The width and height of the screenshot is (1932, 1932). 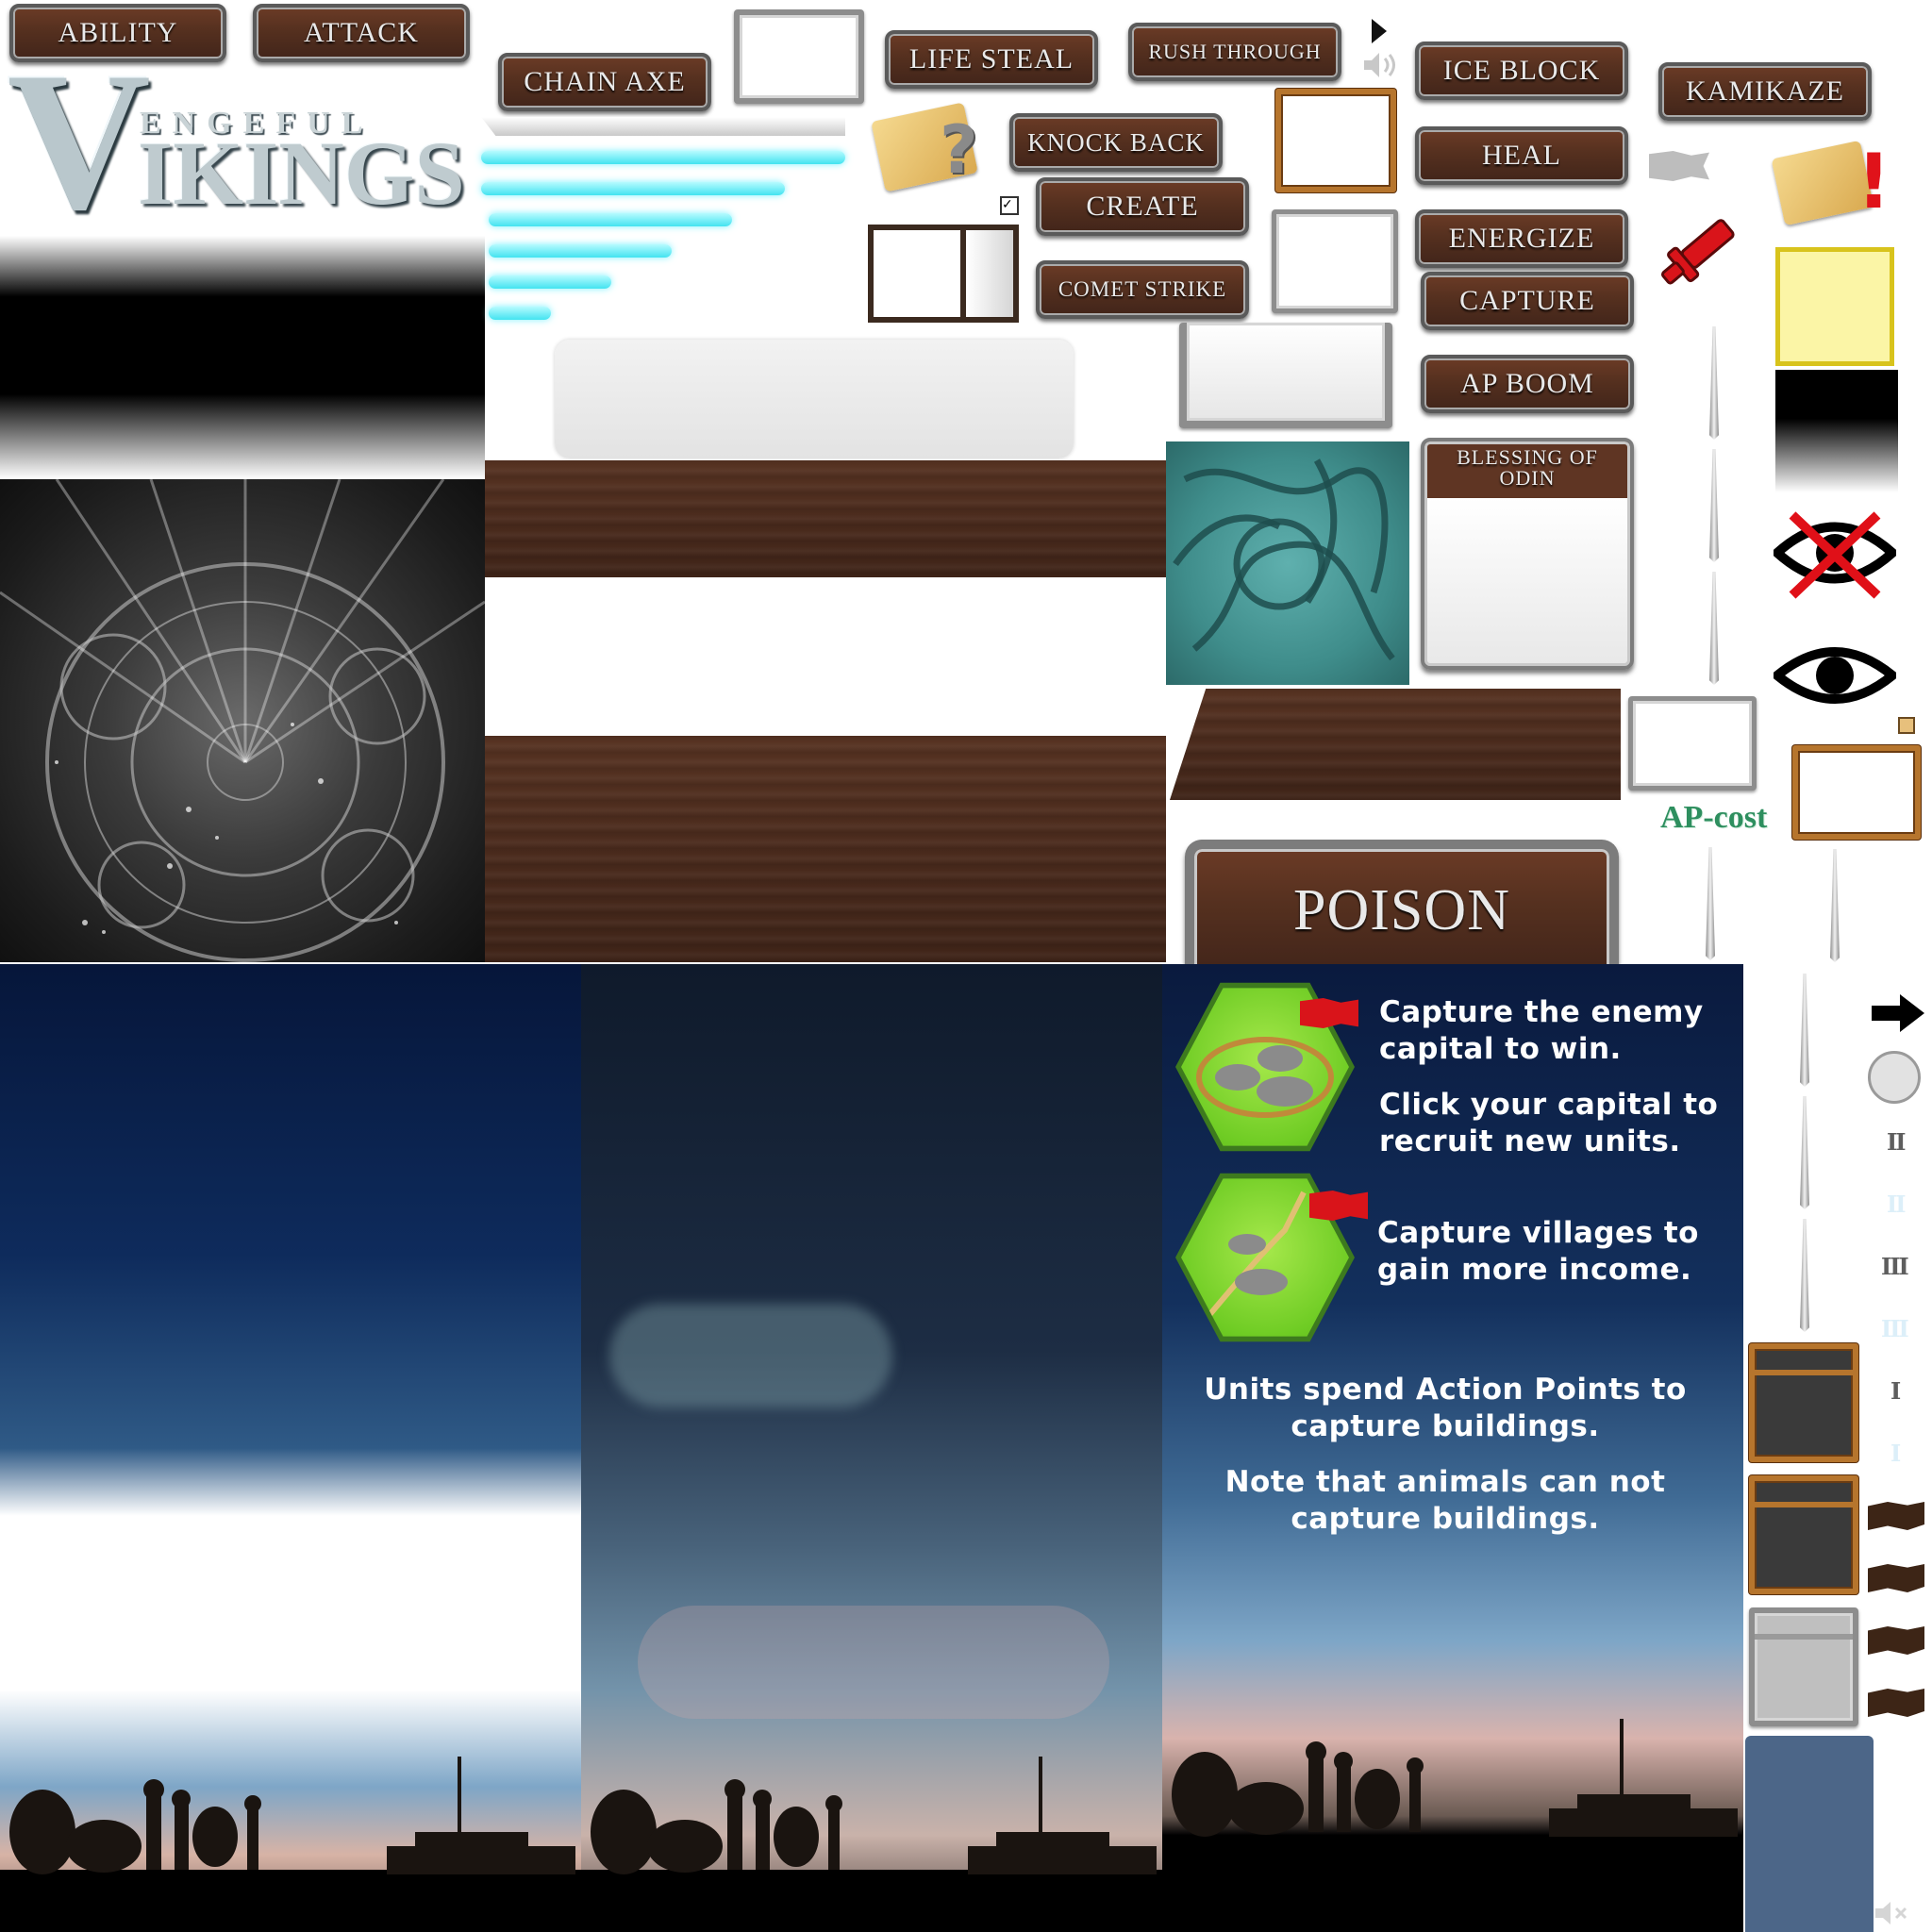 What do you see at coordinates (1679, 166) in the screenshot?
I see `flag-icon` at bounding box center [1679, 166].